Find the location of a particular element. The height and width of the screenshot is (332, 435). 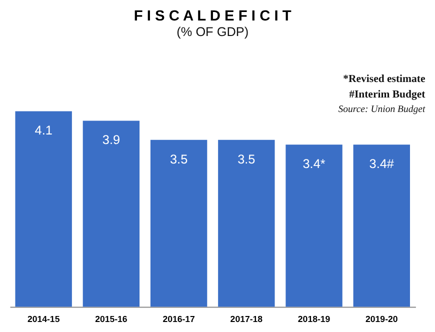

data-label: 3.9 is located at coordinates (111, 140).